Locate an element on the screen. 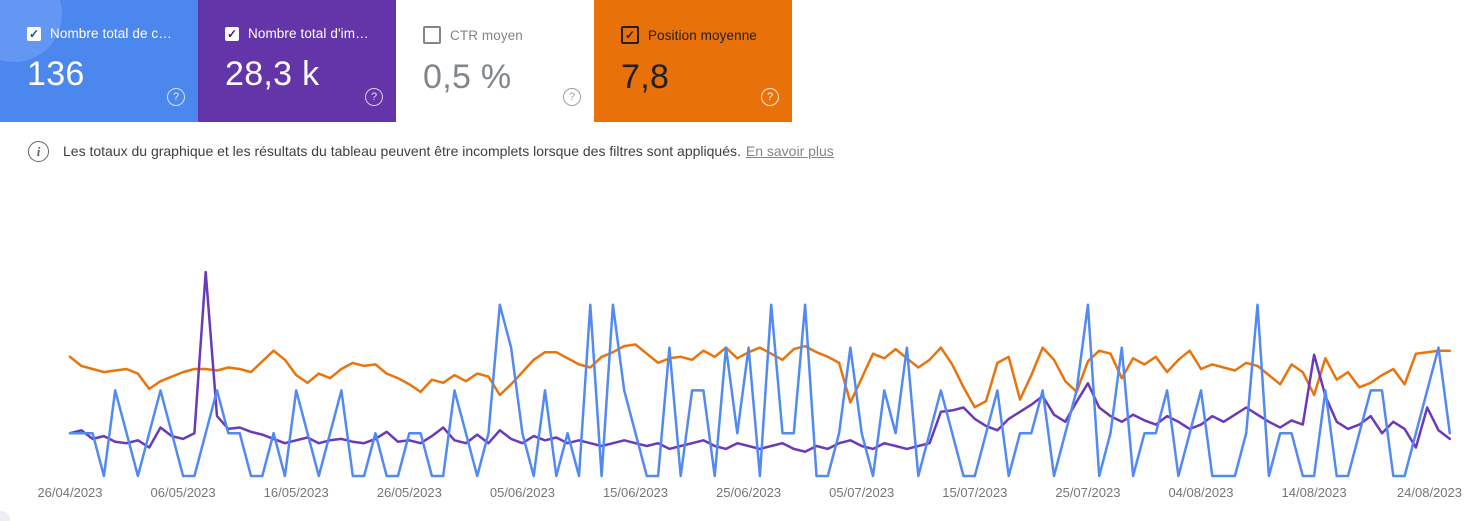  card-average-ctr: CTR moyen 0,5 % ? is located at coordinates (495, 61).